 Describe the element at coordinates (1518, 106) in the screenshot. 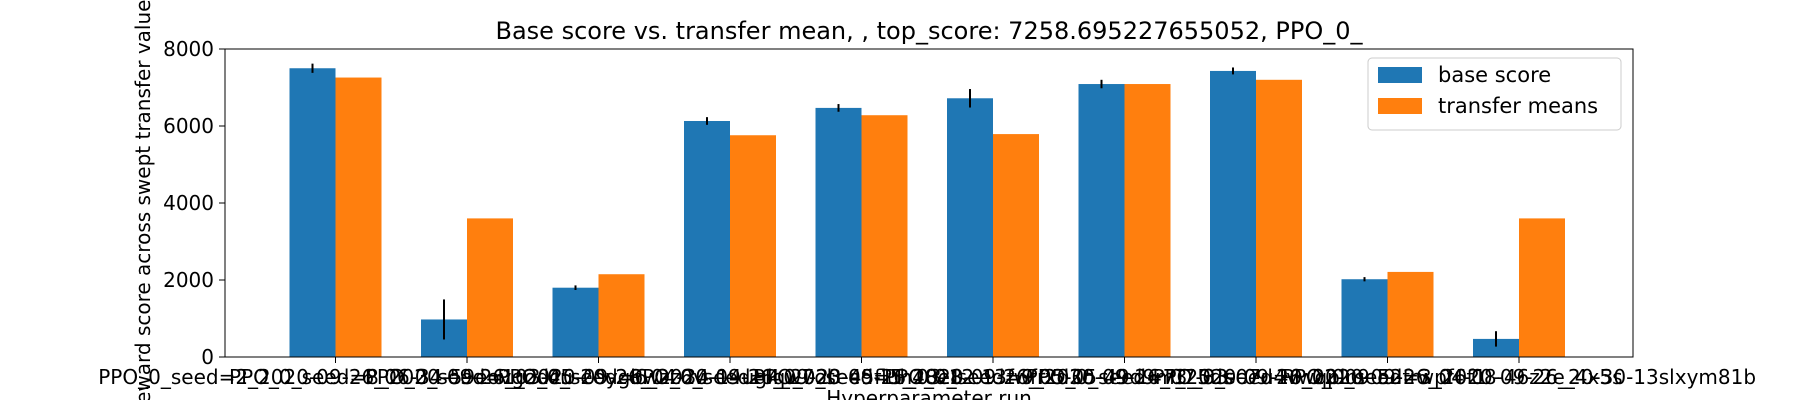

I see `legend-label-1: transfer means` at that location.